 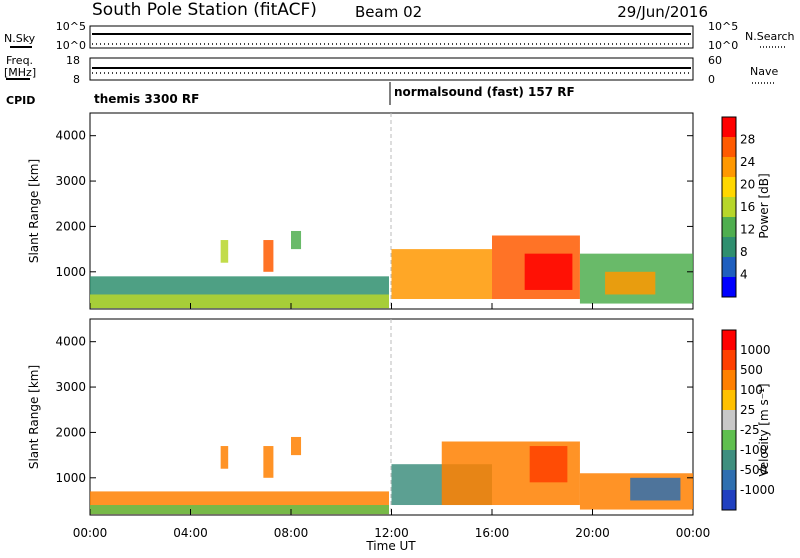 I want to click on power-data, so click(x=391, y=269).